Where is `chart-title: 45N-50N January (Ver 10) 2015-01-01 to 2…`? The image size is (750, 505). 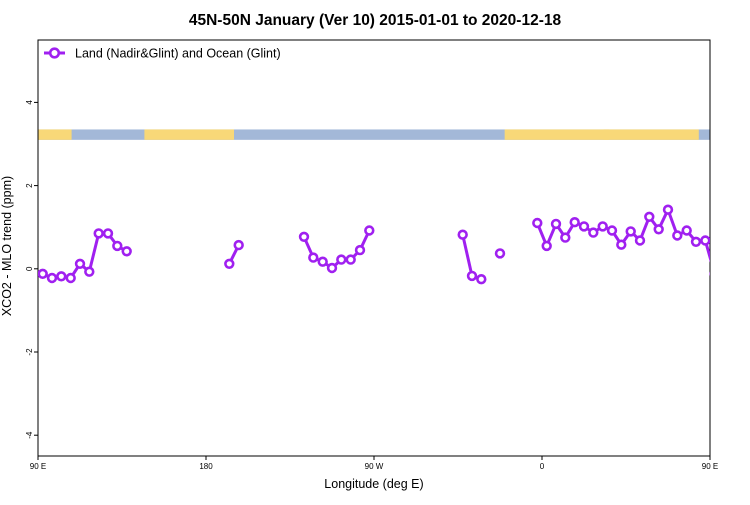
chart-title: 45N-50N January (Ver 10) 2015-01-01 to 2… is located at coordinates (375, 20).